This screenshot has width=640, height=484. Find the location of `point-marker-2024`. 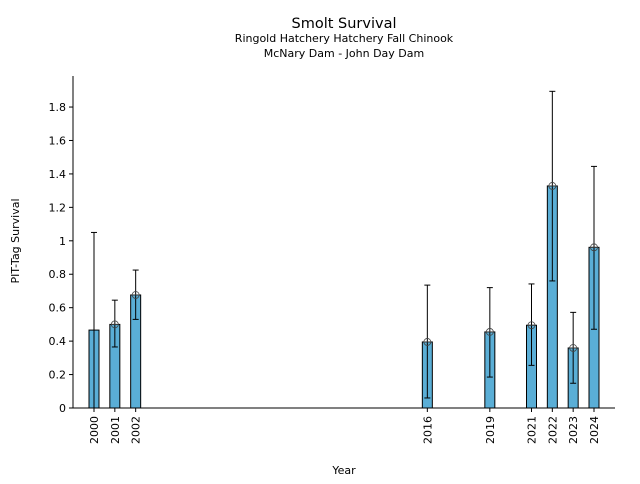

point-marker-2024 is located at coordinates (594, 247).